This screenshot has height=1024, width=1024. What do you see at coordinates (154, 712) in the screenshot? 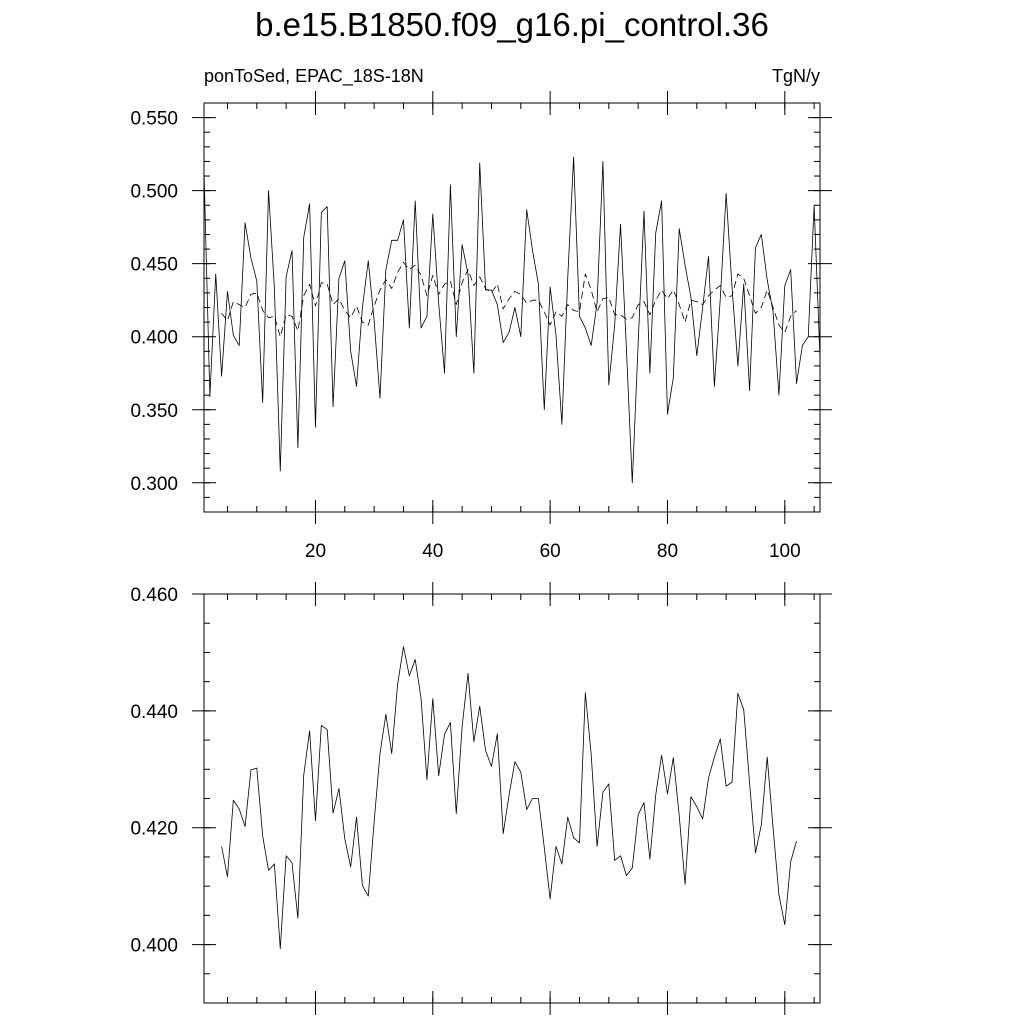
I see `y-tick-label: 0.440` at bounding box center [154, 712].